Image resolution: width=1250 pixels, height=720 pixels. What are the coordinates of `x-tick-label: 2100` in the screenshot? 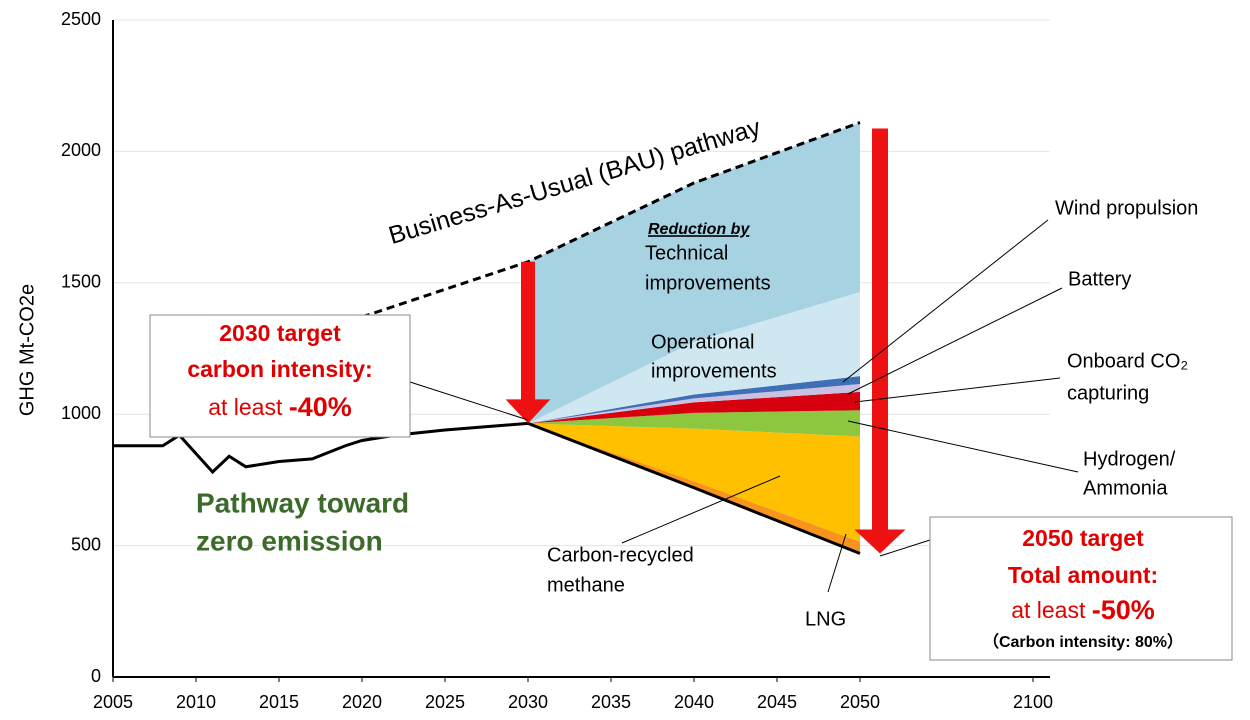 It's located at (1033, 702).